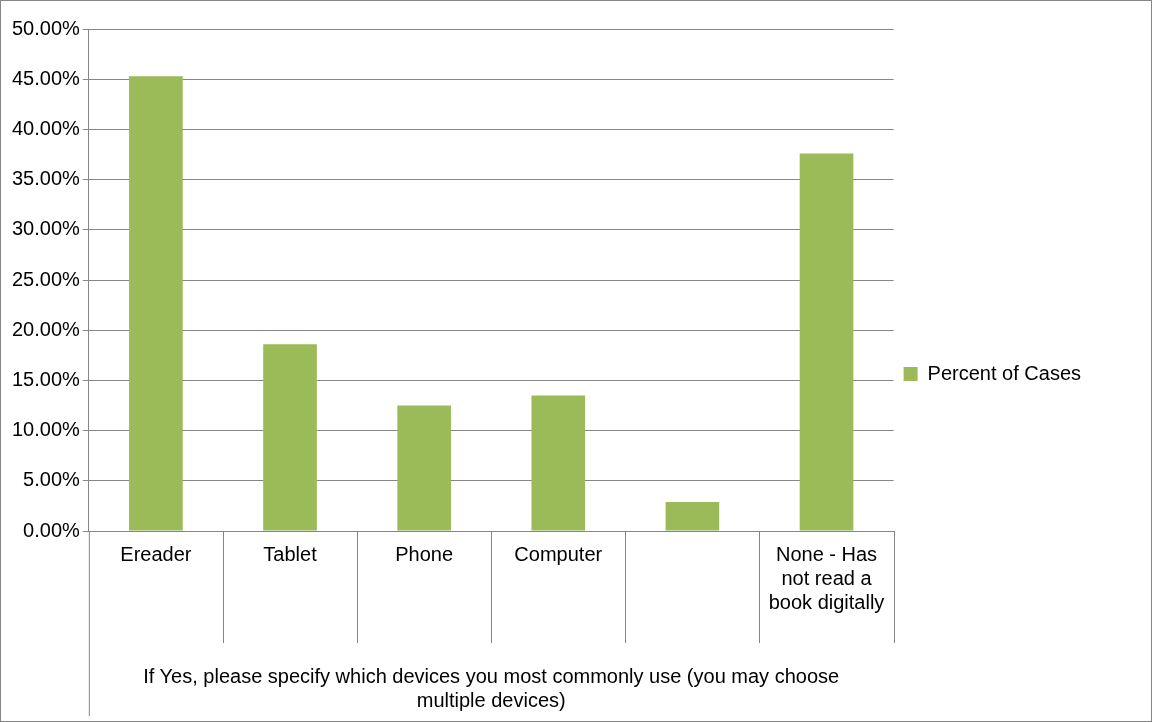 The height and width of the screenshot is (722, 1152). I want to click on y-tick-label: 35.00%, so click(46, 178).